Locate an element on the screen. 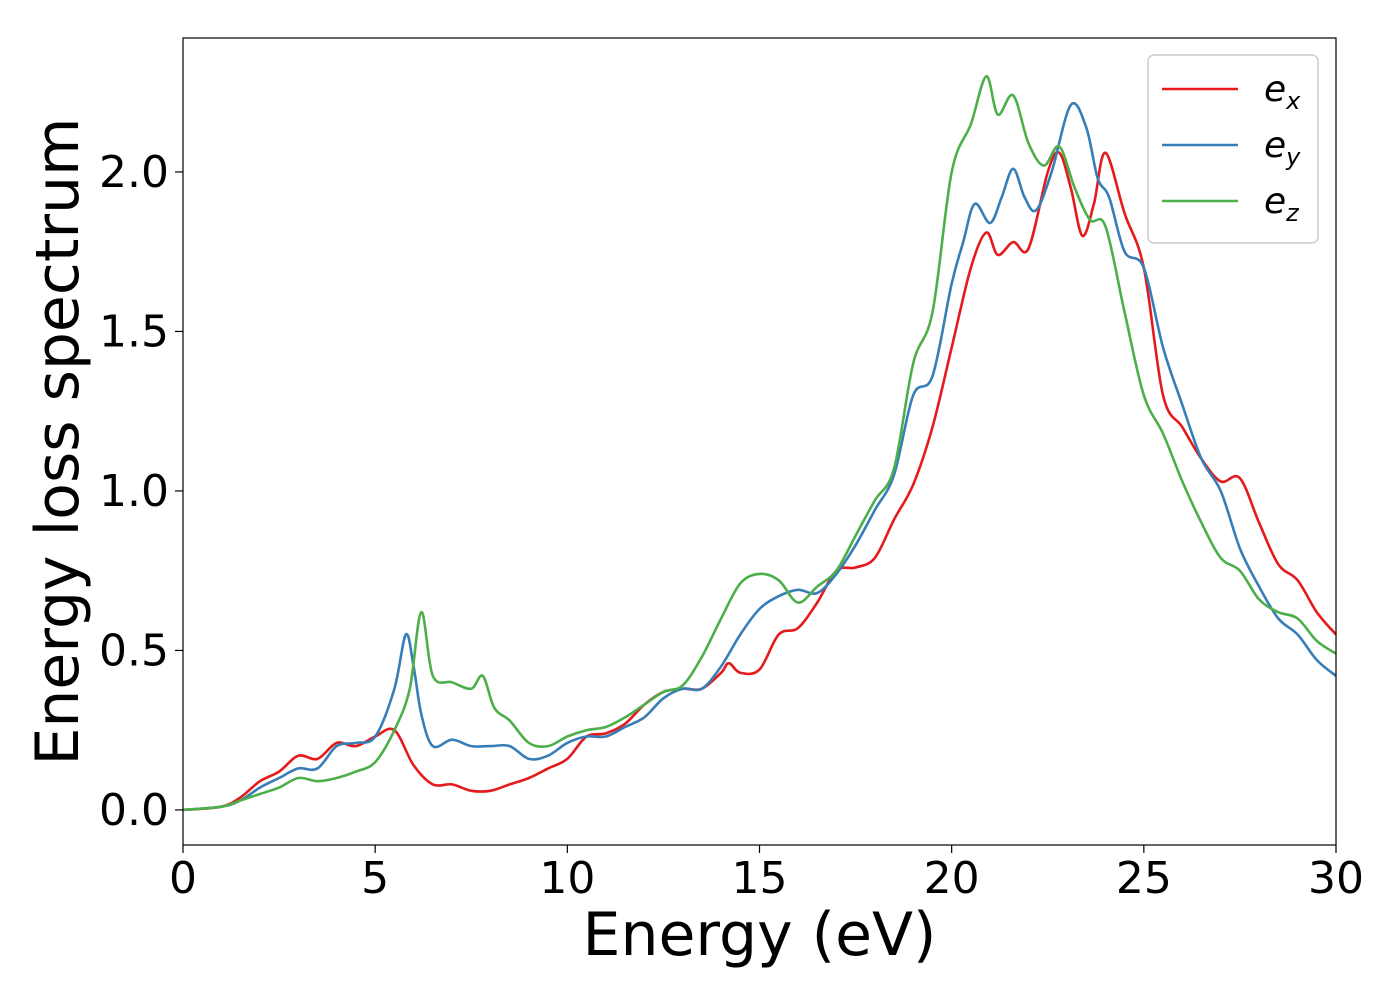 The image size is (1400, 1000). y-axis-label: Energy loss spectrum is located at coordinates (58, 441).